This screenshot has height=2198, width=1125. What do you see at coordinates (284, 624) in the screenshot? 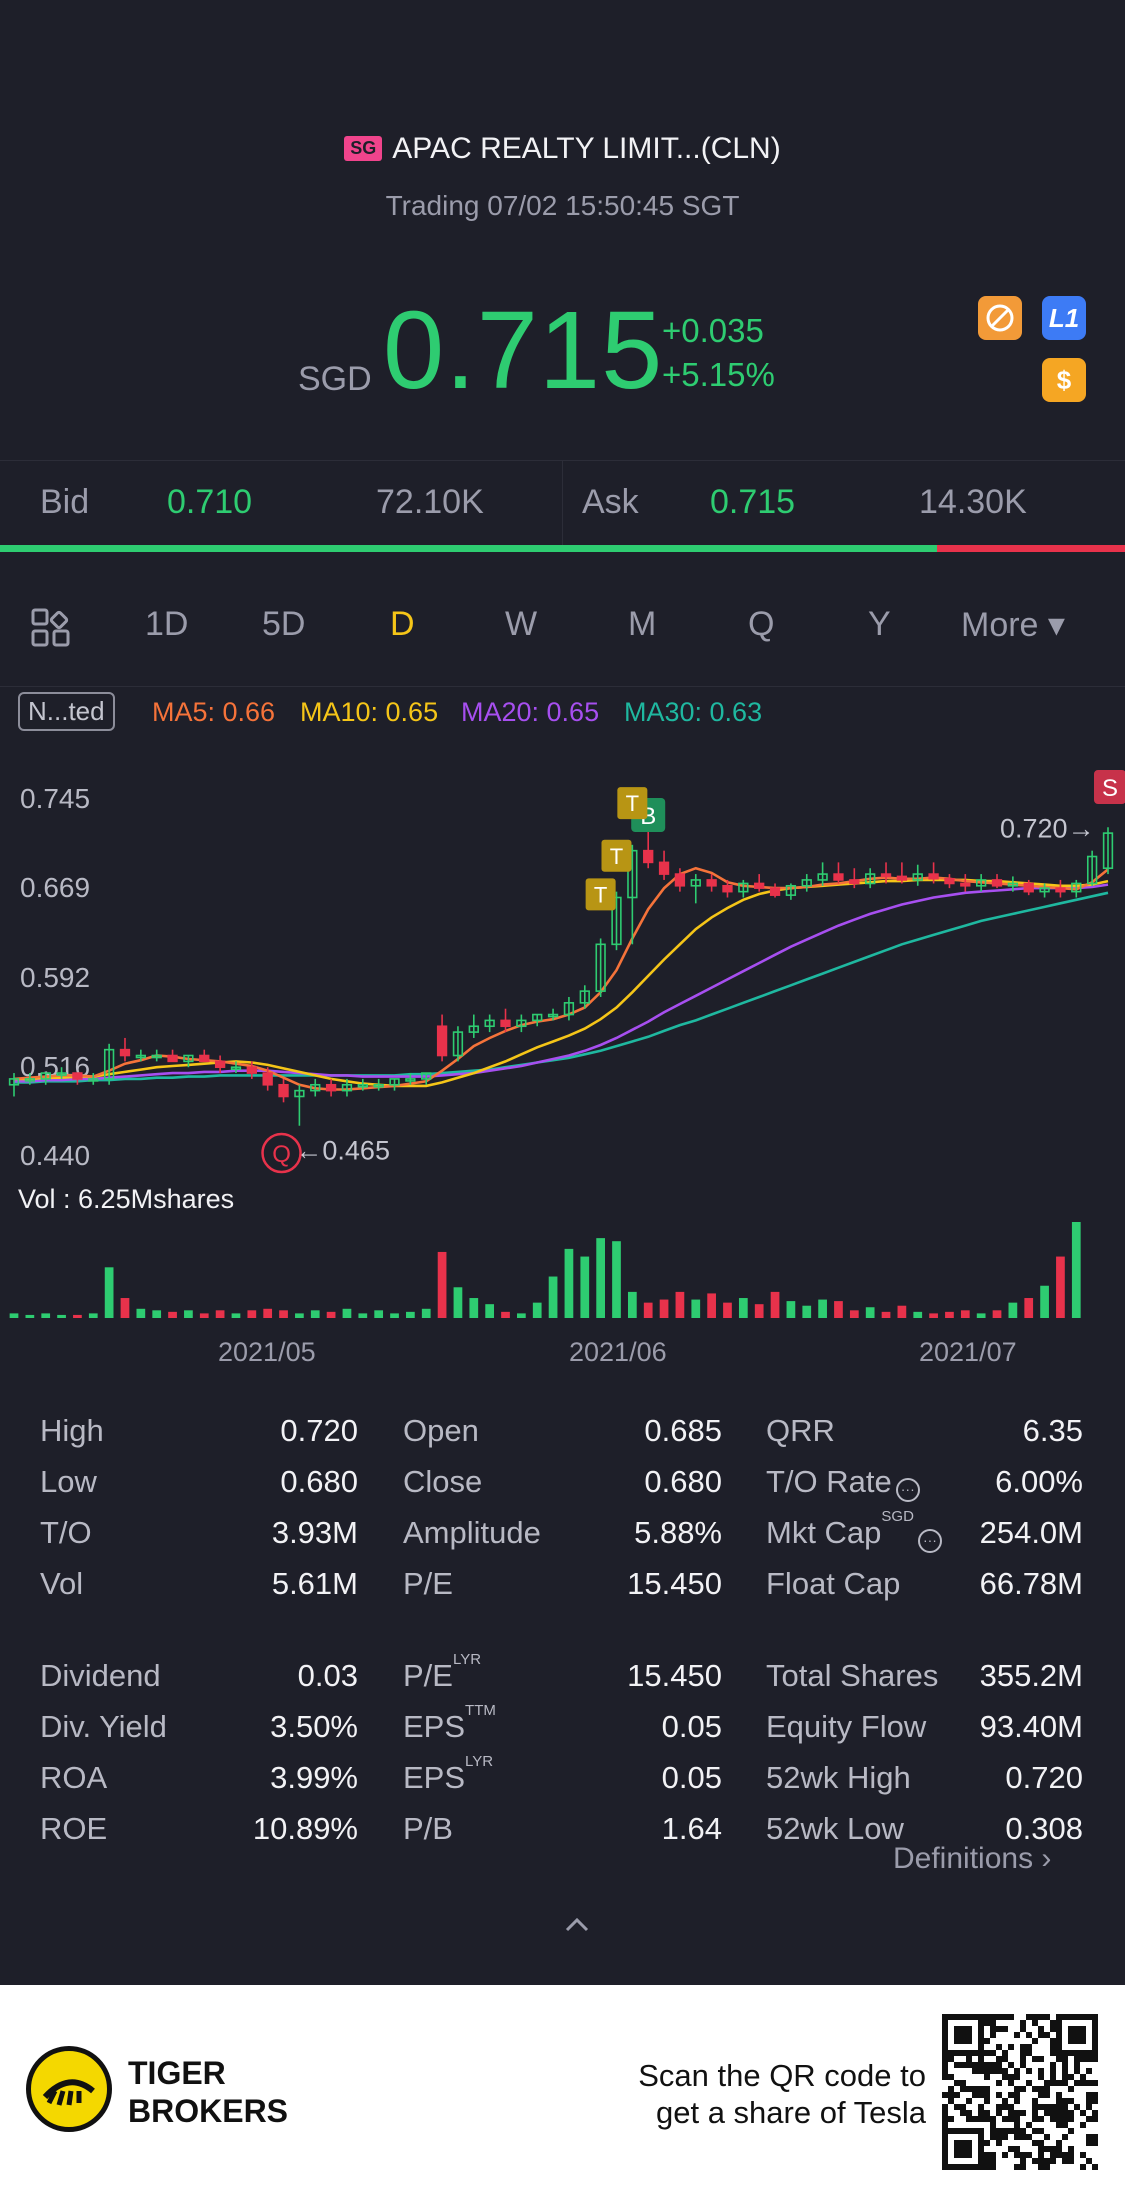
I see `tab-5d: 5D` at bounding box center [284, 624].